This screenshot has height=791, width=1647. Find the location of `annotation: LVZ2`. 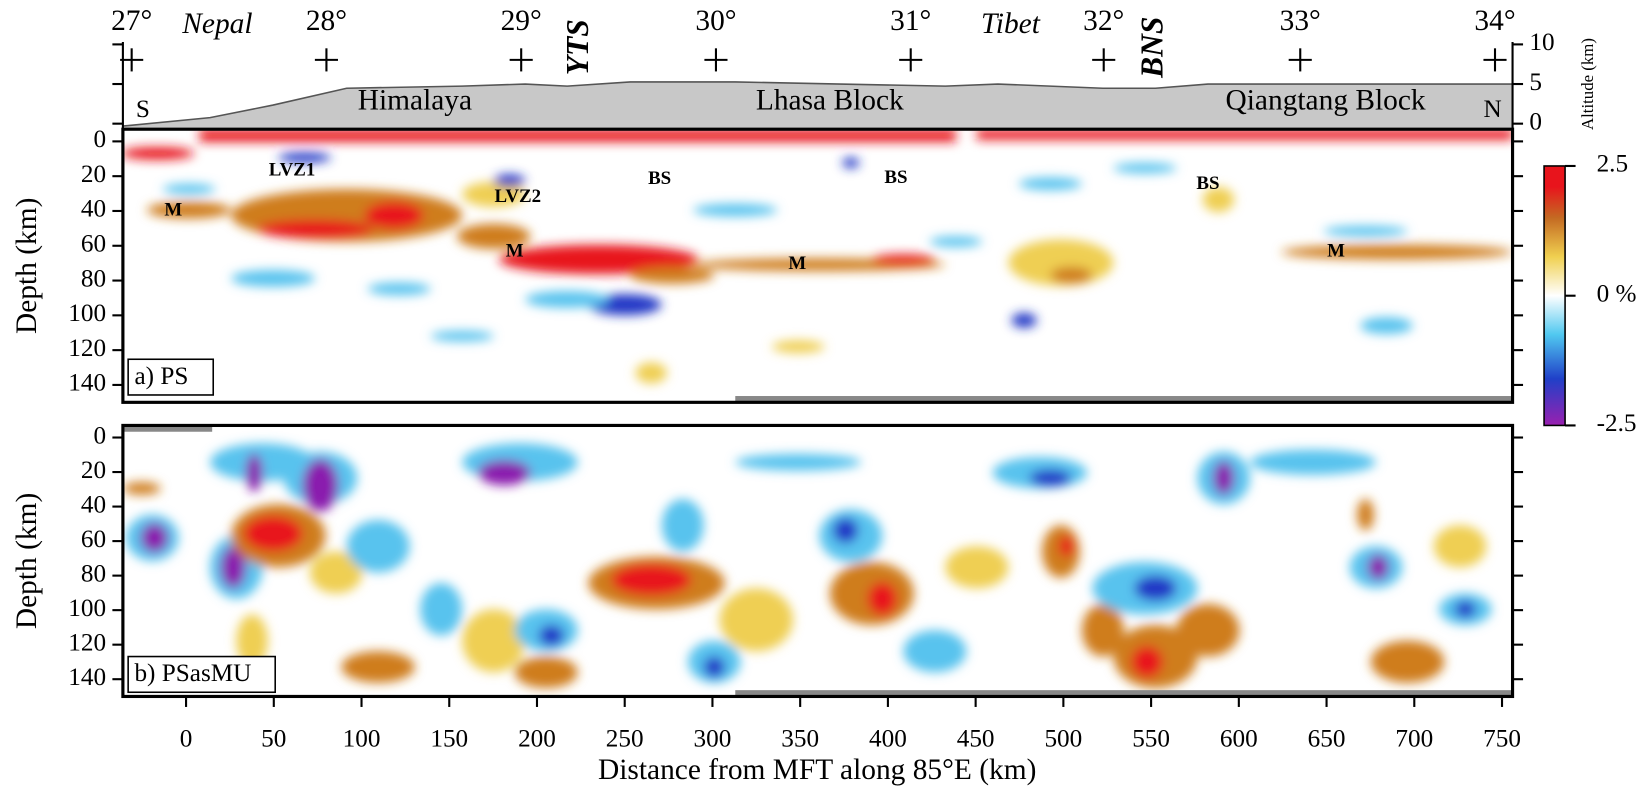

annotation: LVZ2 is located at coordinates (518, 196).